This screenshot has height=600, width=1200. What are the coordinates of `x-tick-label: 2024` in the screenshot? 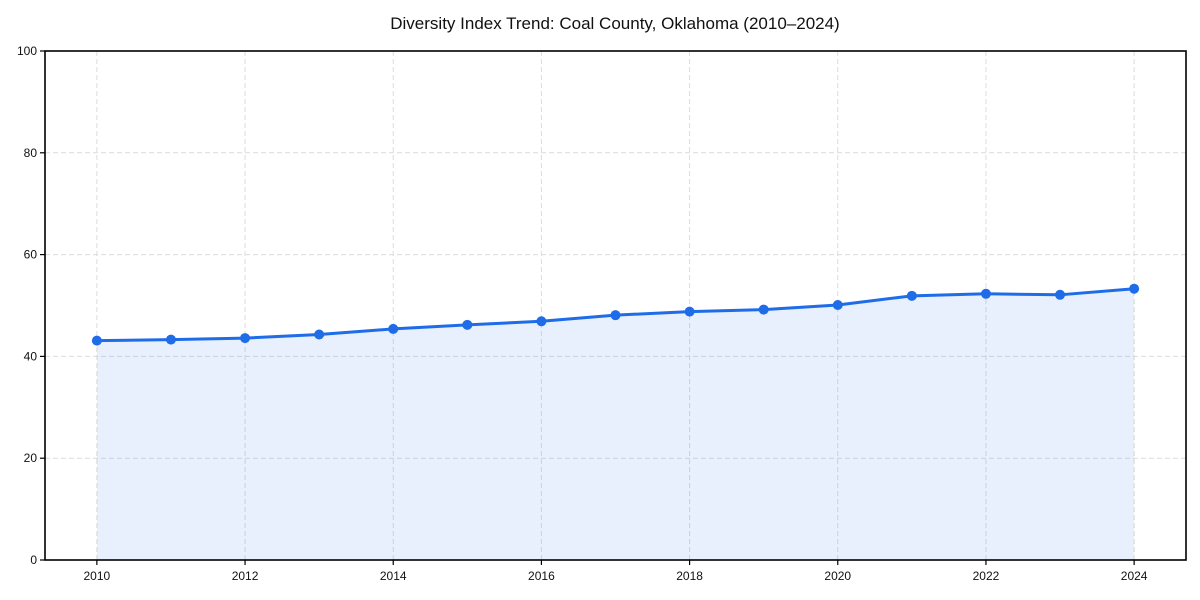 It's located at (1134, 576).